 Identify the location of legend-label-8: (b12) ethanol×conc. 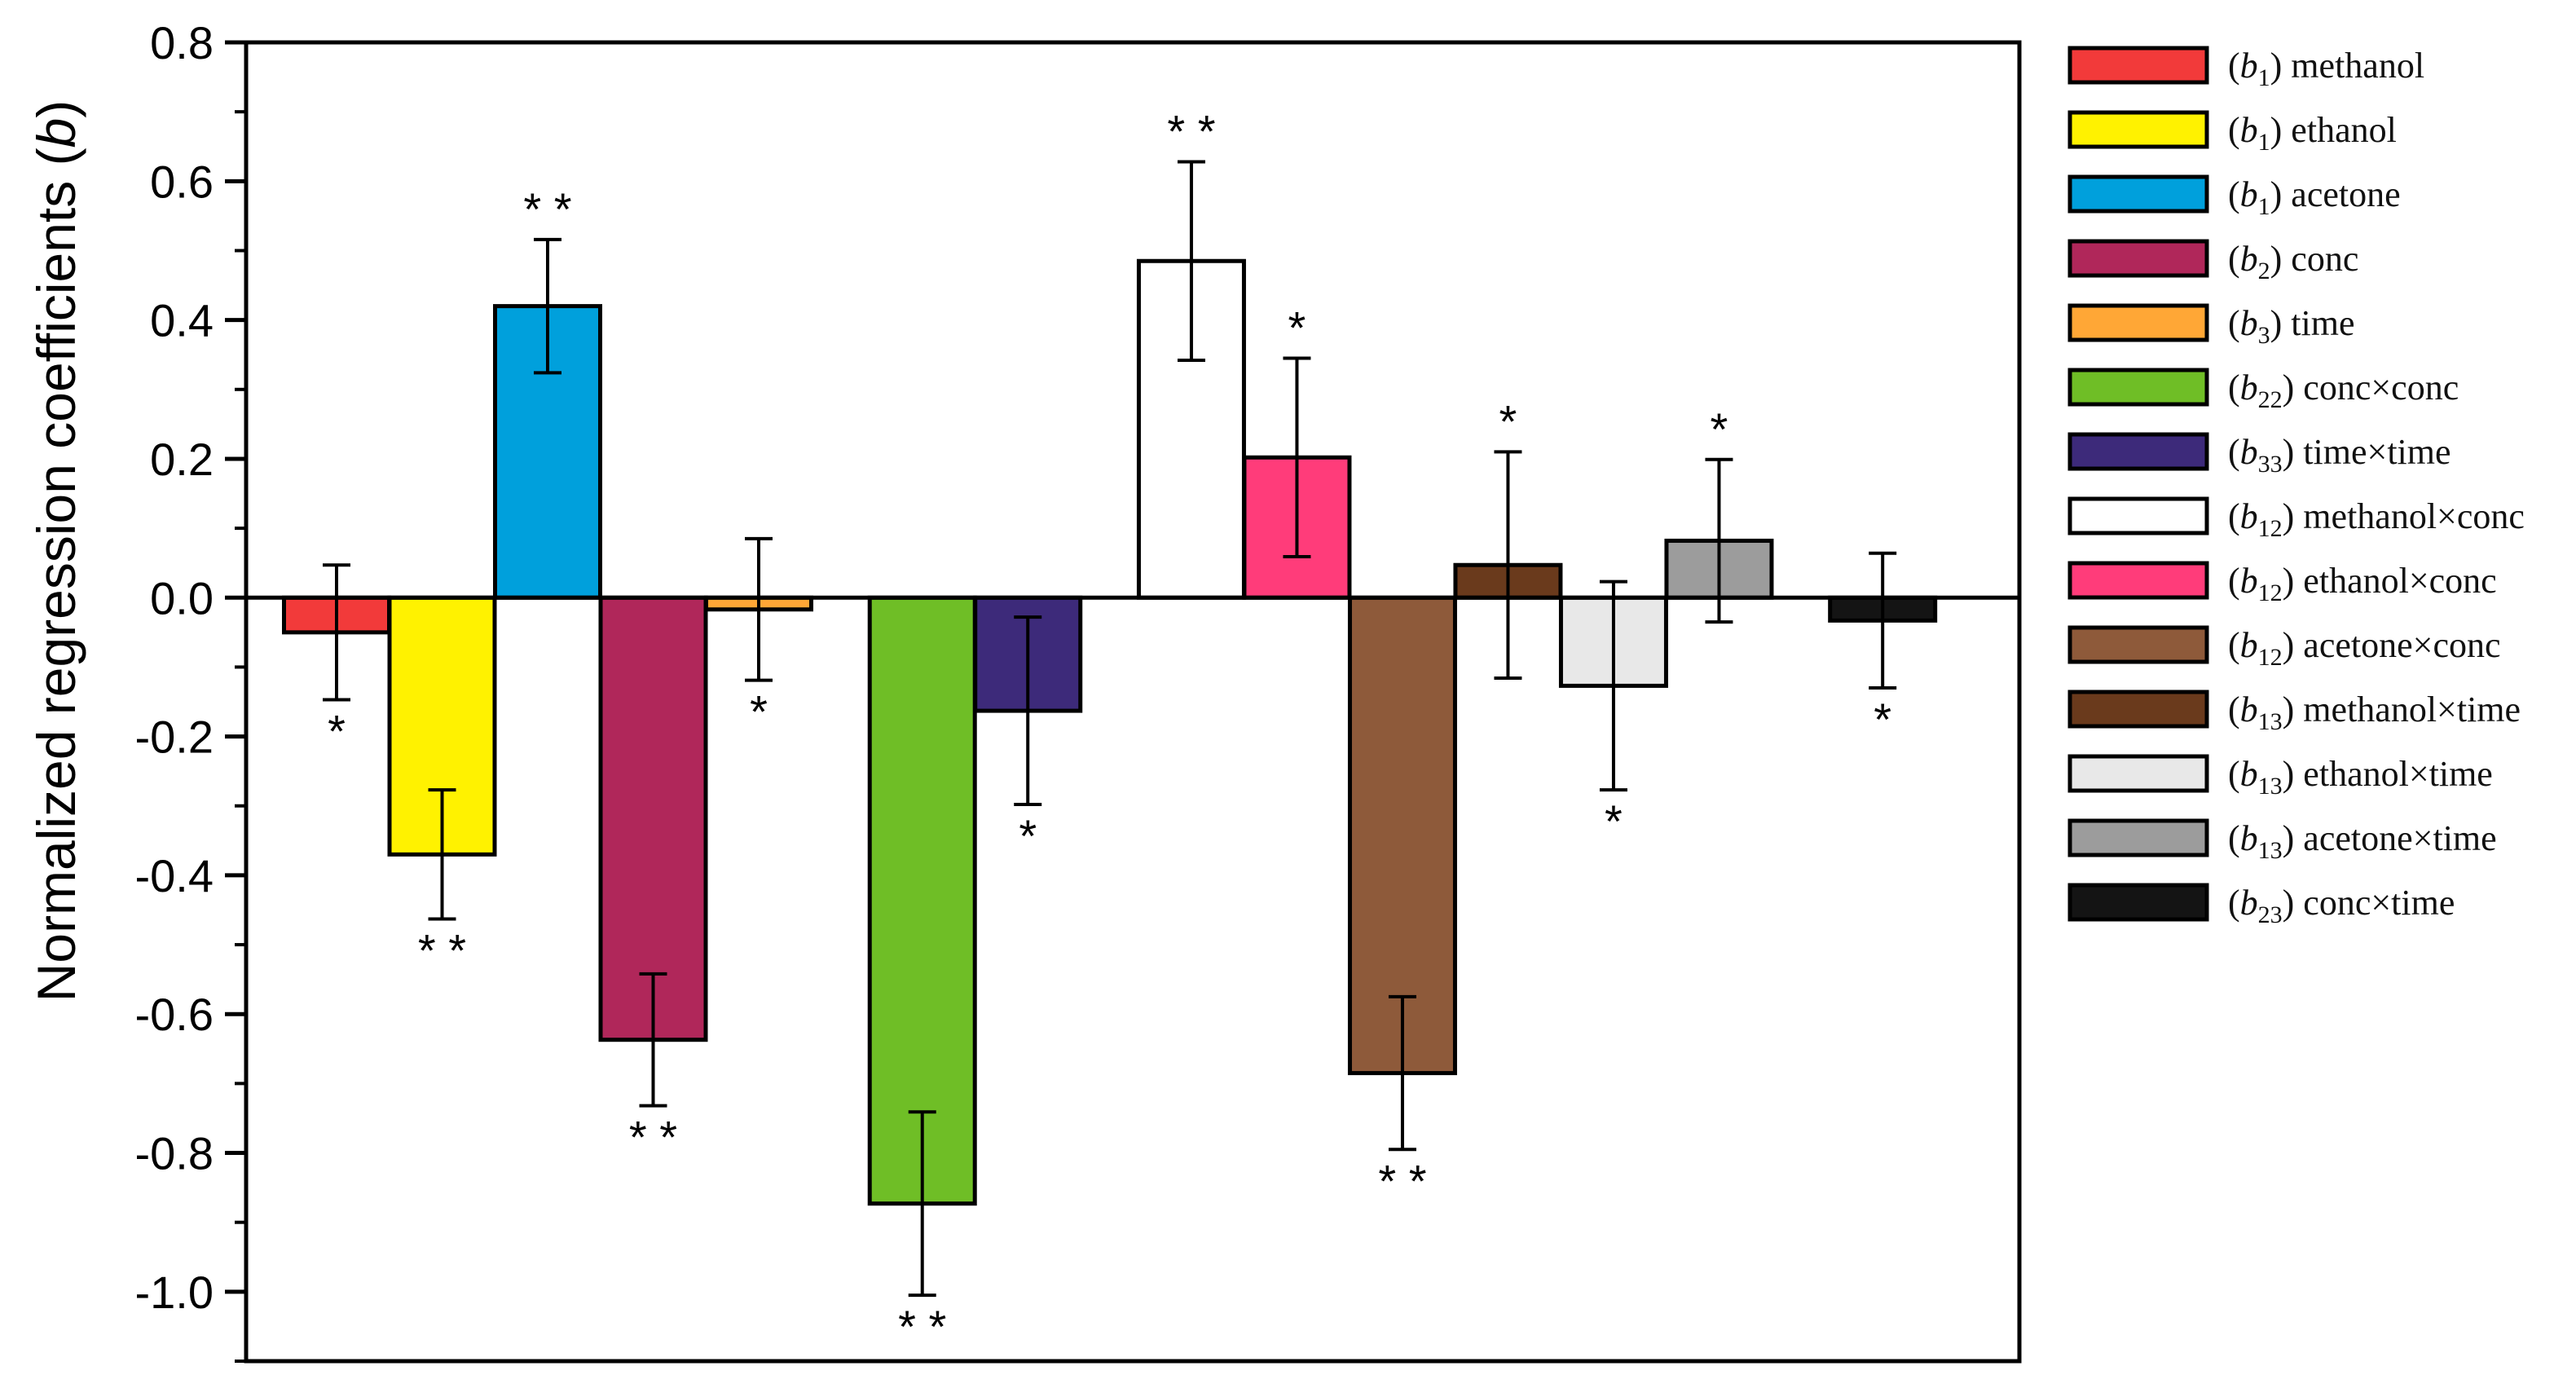
(2362, 583).